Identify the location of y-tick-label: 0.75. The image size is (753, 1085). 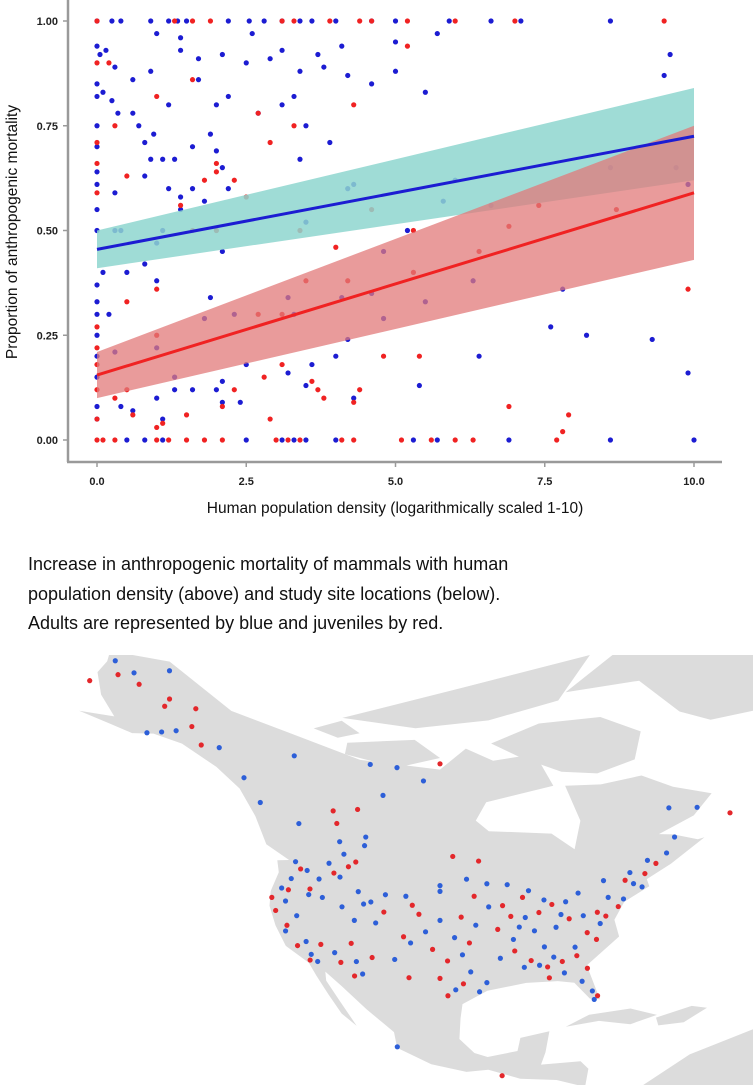
(47, 127).